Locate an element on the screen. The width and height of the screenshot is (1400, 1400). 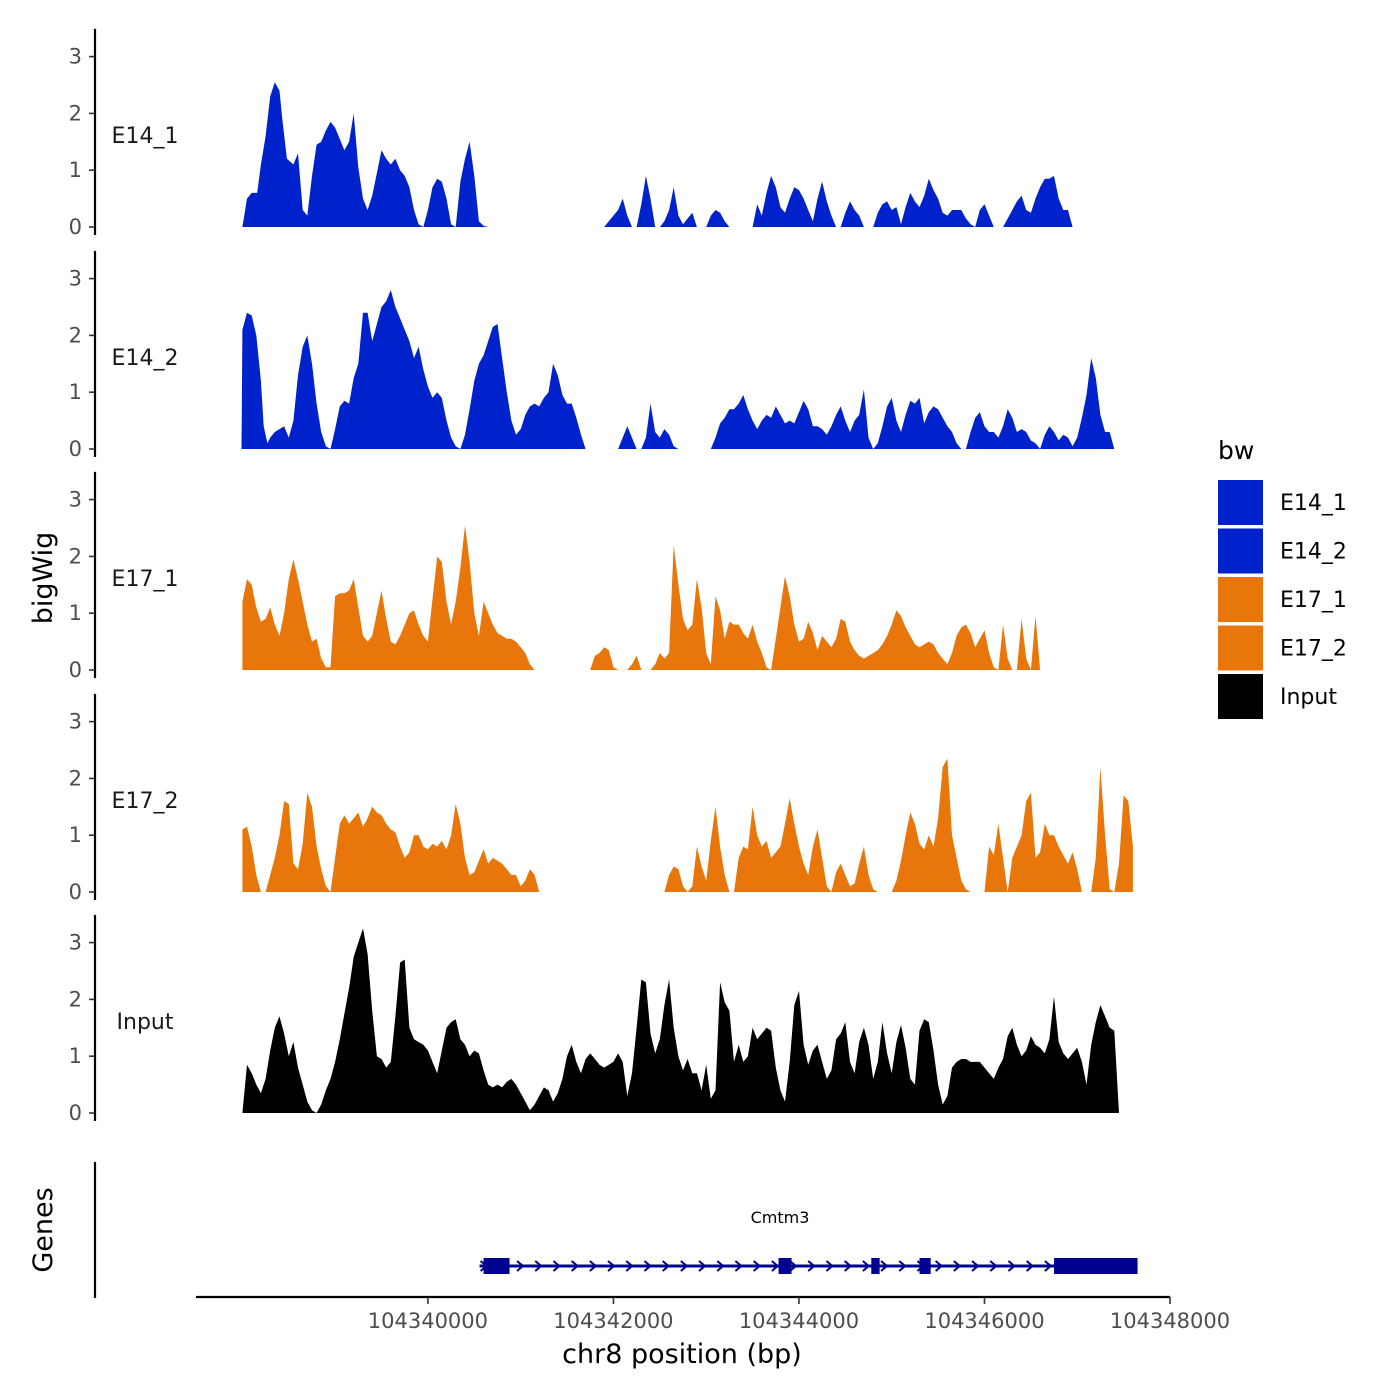
legend-label-E17_2: E17_2 is located at coordinates (1313, 649).